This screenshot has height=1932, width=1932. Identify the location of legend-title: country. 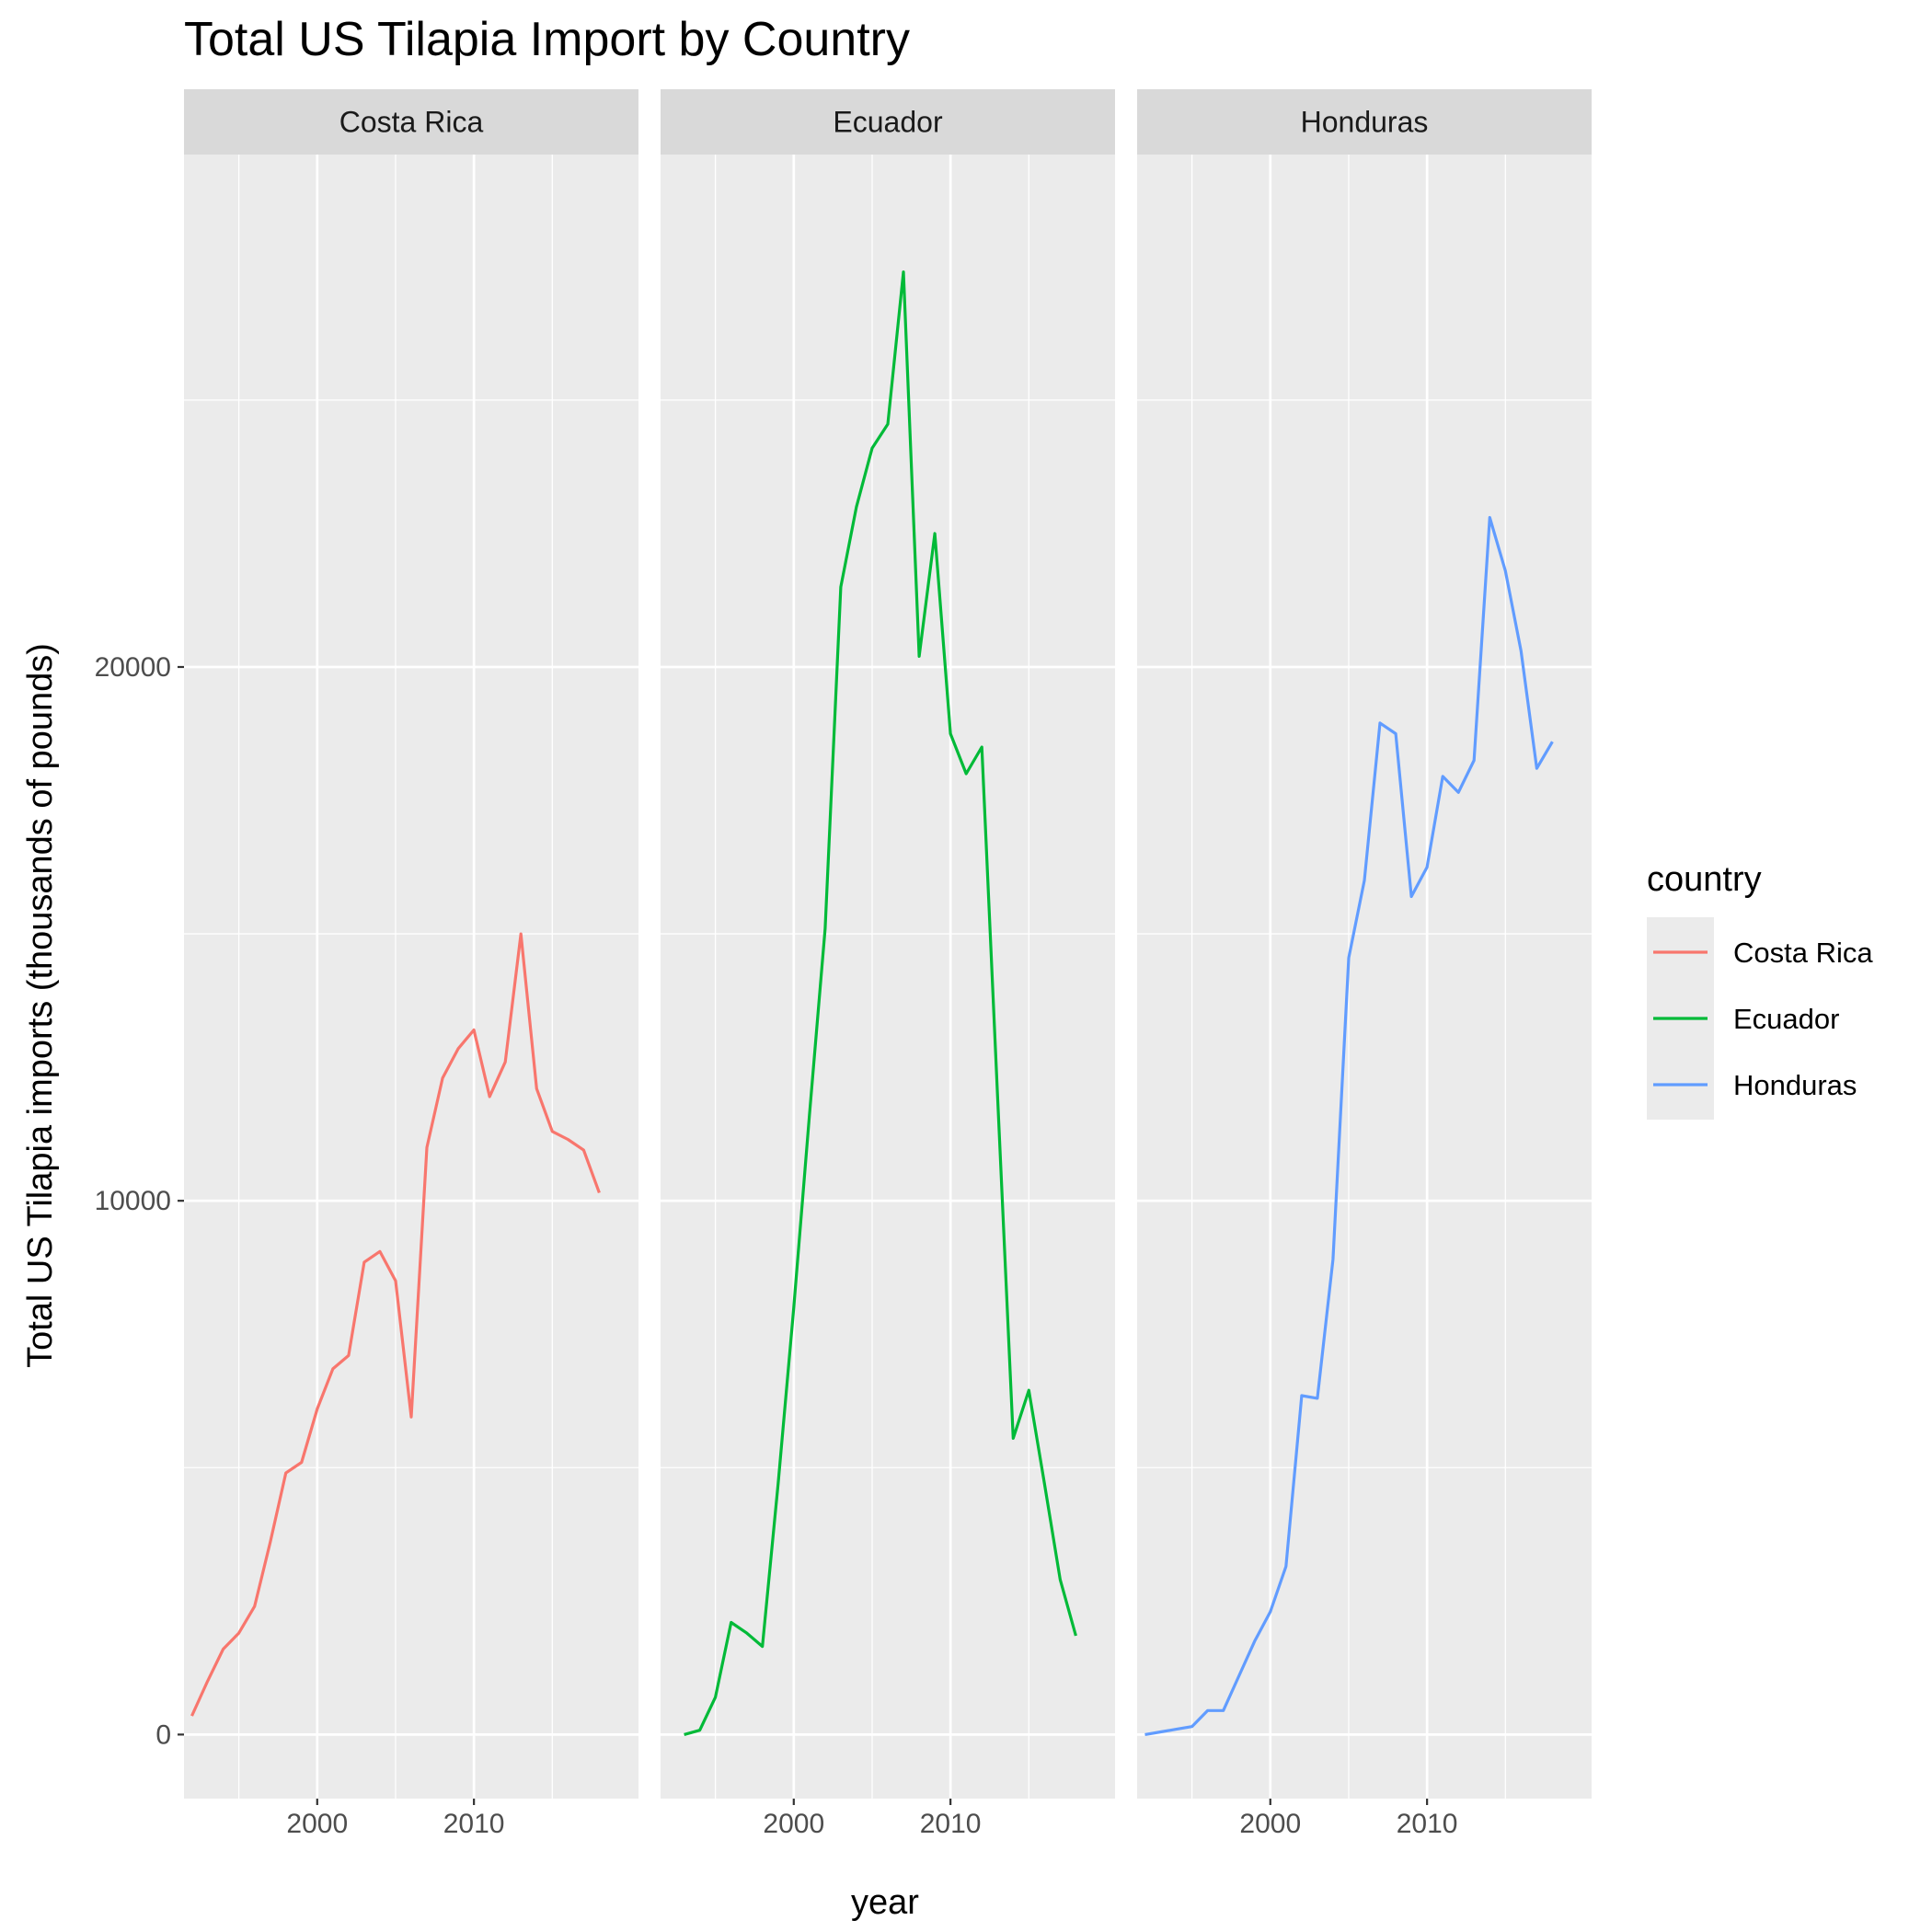
(1704, 879).